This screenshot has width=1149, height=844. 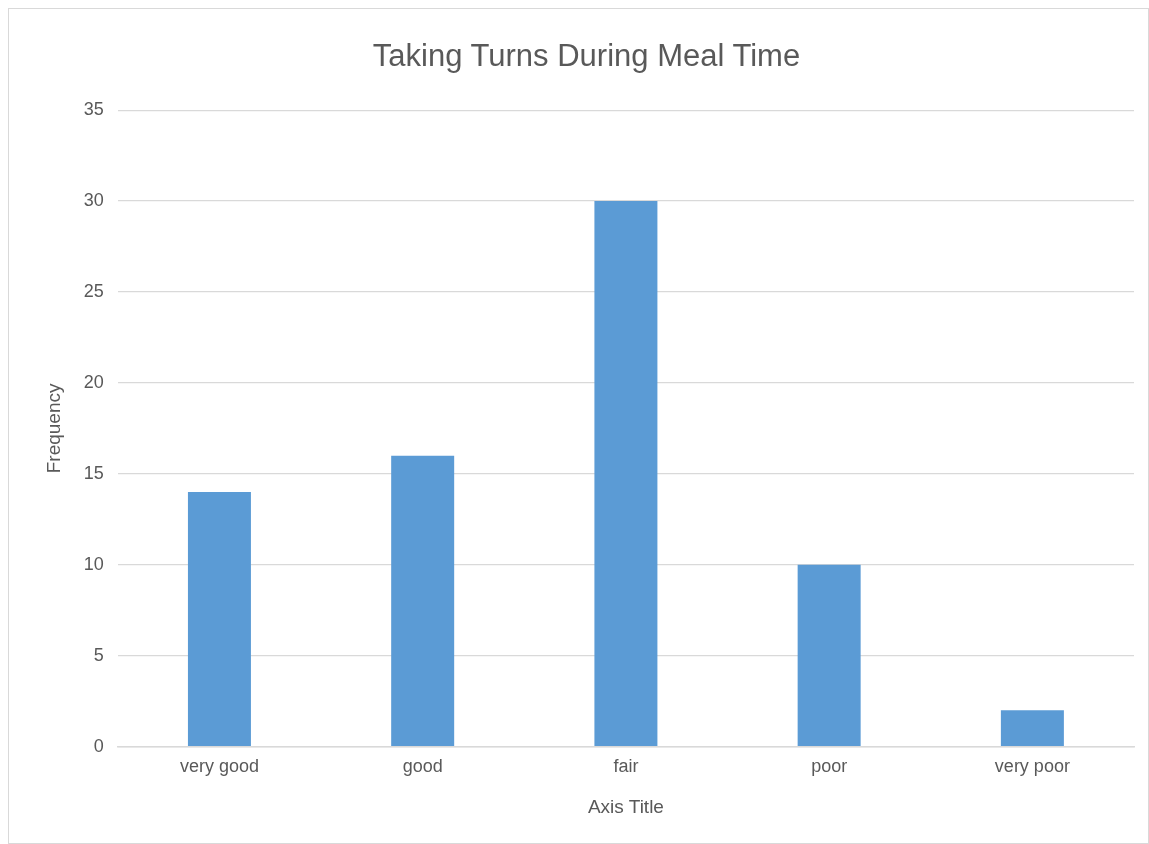 I want to click on y-tick-label: 30, so click(x=93, y=200).